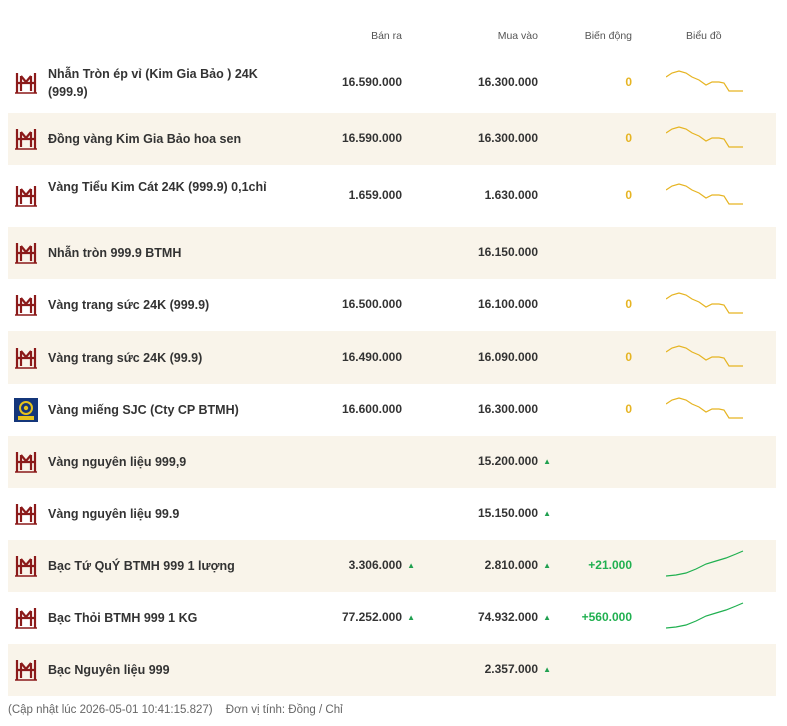 The height and width of the screenshot is (726, 787). I want to click on header-change: Biến động, so click(608, 36).